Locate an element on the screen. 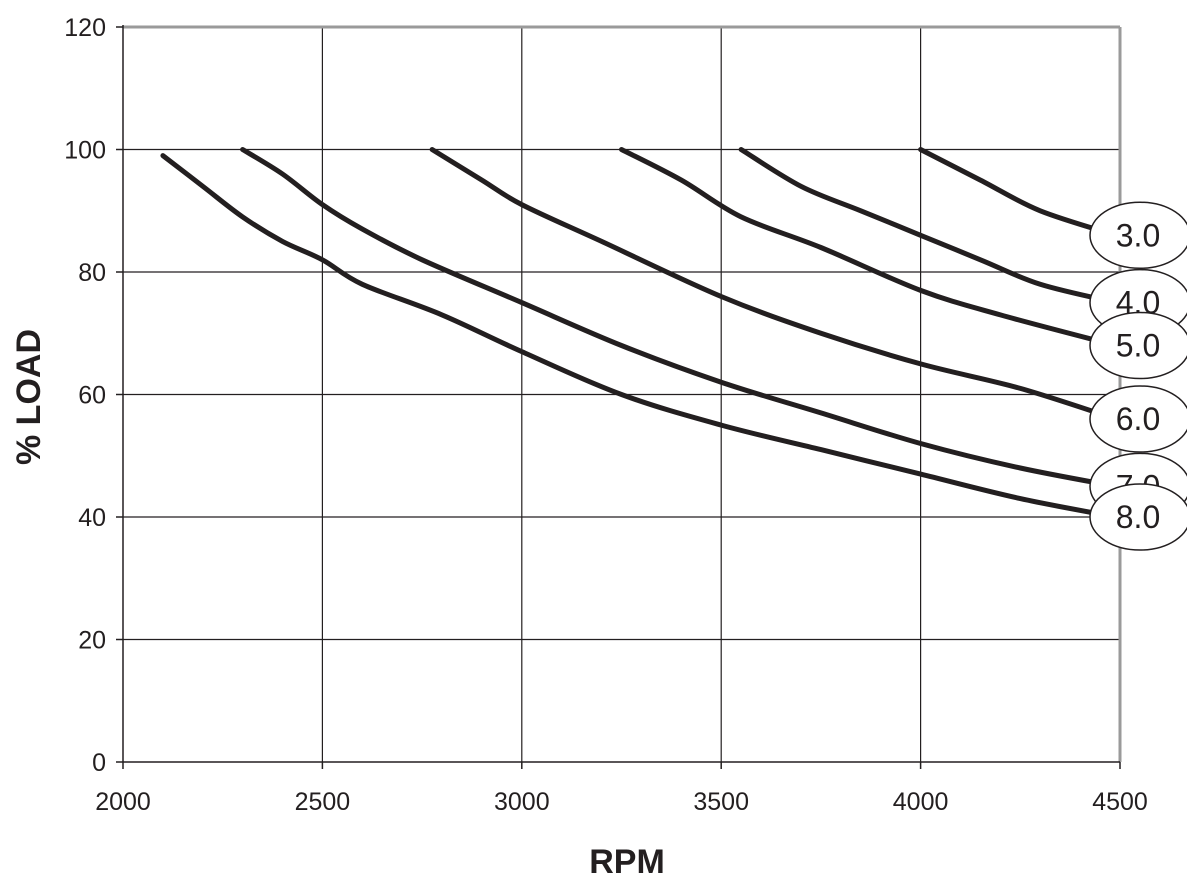 The image size is (1187, 878). series-label-oval-8.0 is located at coordinates (1138, 517).